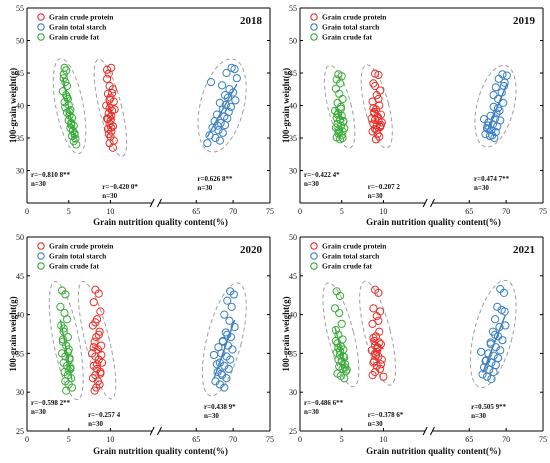 This screenshot has width=550, height=463. What do you see at coordinates (300, 439) in the screenshot?
I see `x-tick-label: 0` at bounding box center [300, 439].